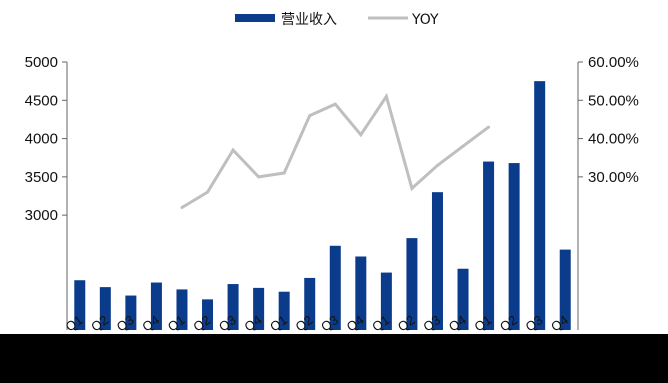  What do you see at coordinates (255, 18) in the screenshot?
I see `legend-swatch-revenue` at bounding box center [255, 18].